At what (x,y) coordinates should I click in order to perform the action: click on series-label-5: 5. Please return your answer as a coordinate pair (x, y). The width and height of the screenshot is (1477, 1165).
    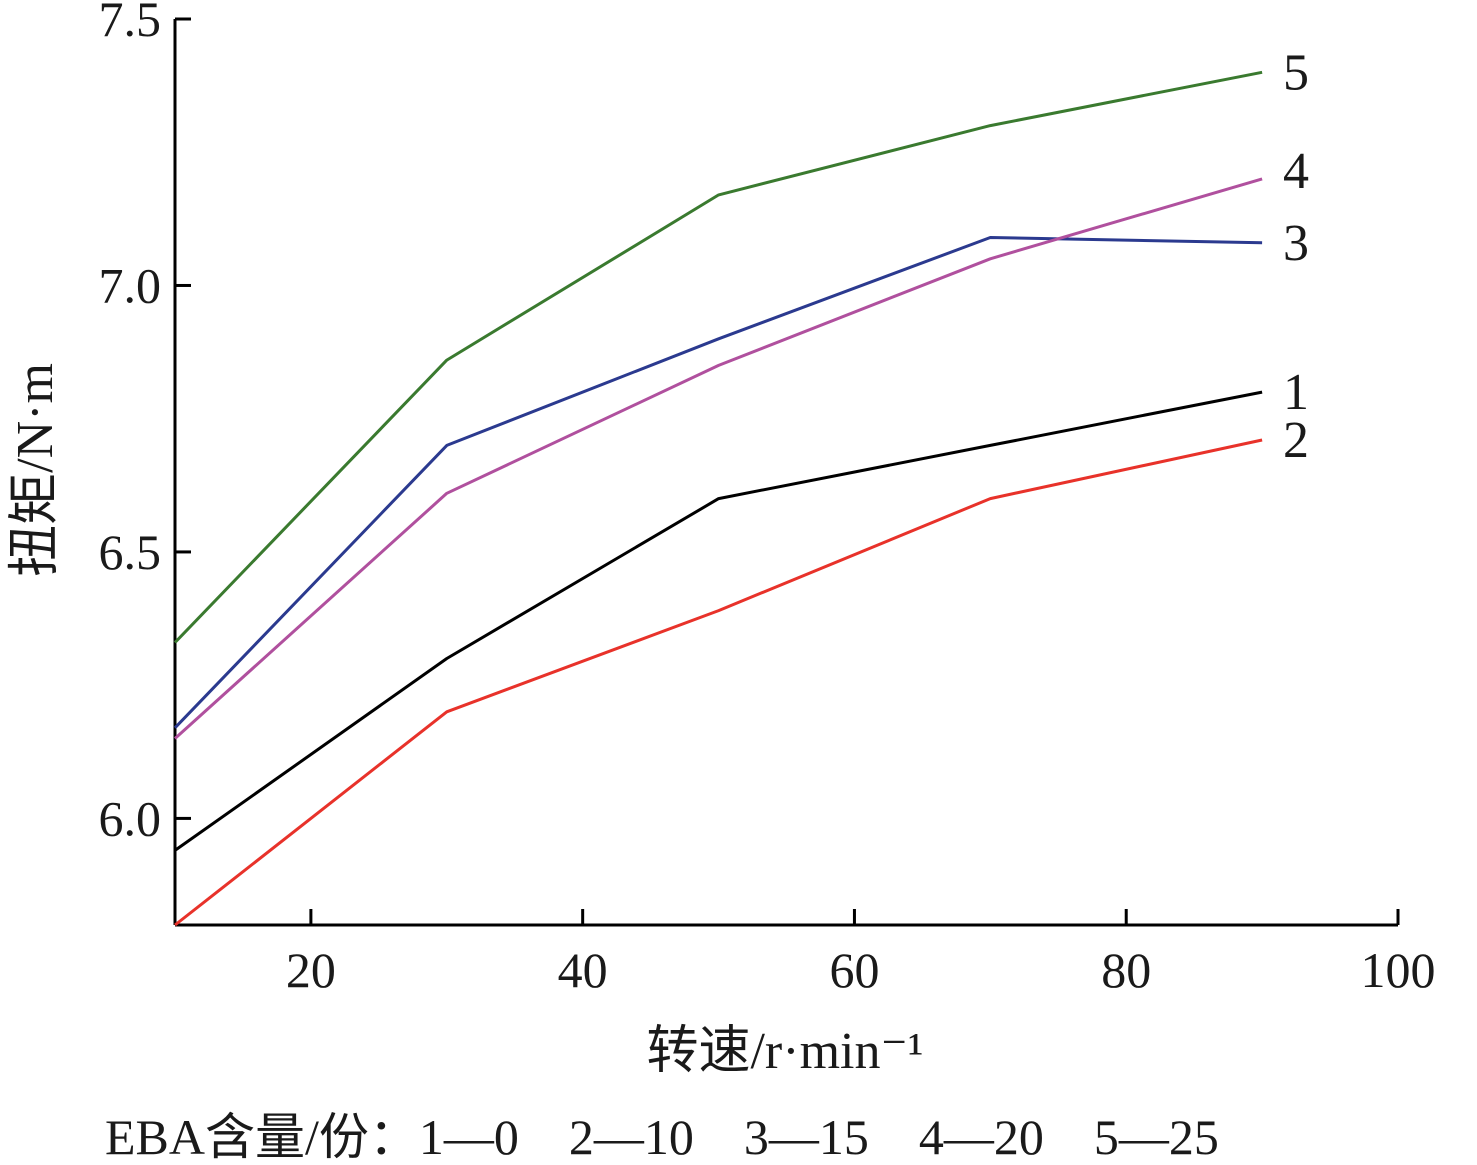
    Looking at the image, I should click on (1296, 72).